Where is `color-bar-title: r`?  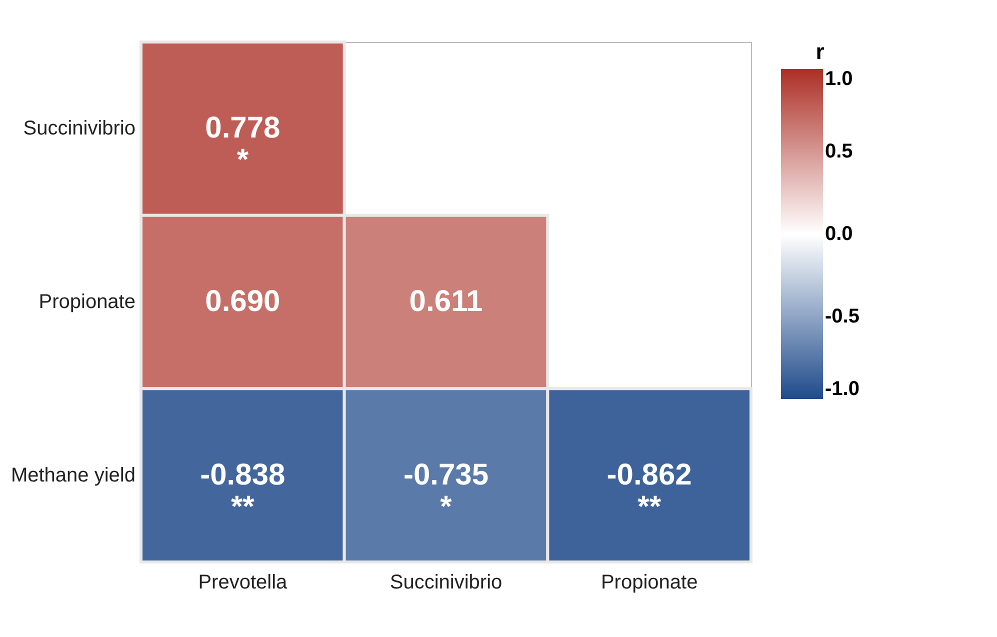
color-bar-title: r is located at coordinates (820, 51).